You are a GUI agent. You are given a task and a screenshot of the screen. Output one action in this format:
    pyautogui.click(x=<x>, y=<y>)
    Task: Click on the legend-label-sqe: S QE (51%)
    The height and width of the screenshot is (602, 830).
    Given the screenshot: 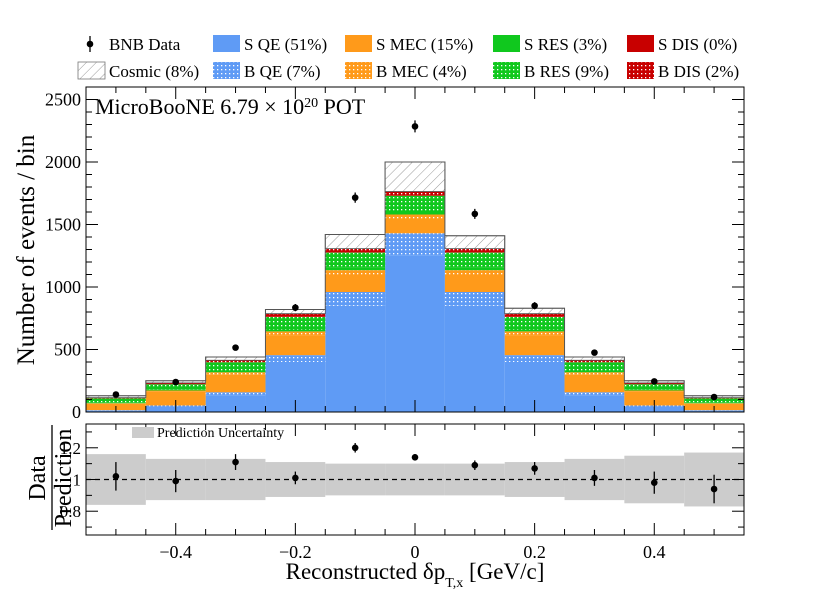 What is the action you would take?
    pyautogui.click(x=285, y=44)
    